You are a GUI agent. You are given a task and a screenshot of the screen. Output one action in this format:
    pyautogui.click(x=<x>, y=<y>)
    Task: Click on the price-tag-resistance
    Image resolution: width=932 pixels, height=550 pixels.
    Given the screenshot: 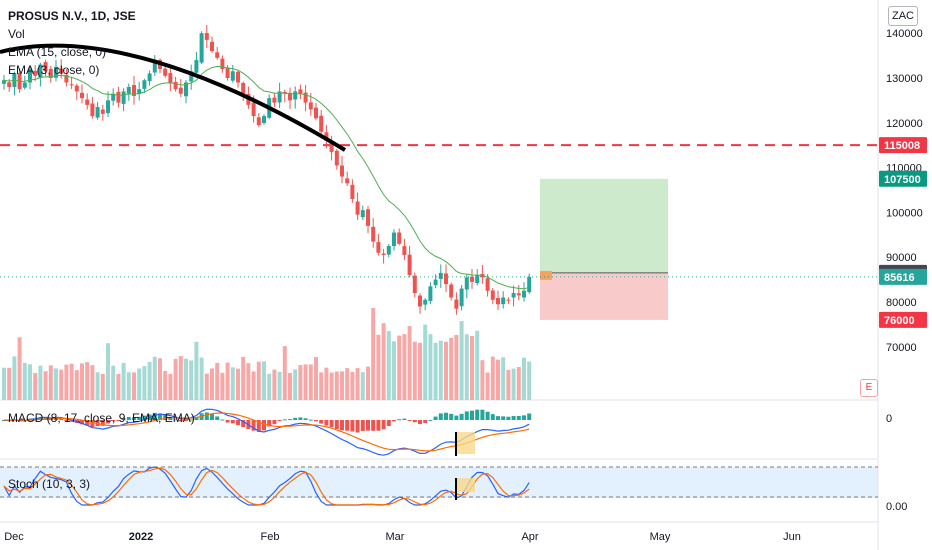 What is the action you would take?
    pyautogui.click(x=903, y=145)
    